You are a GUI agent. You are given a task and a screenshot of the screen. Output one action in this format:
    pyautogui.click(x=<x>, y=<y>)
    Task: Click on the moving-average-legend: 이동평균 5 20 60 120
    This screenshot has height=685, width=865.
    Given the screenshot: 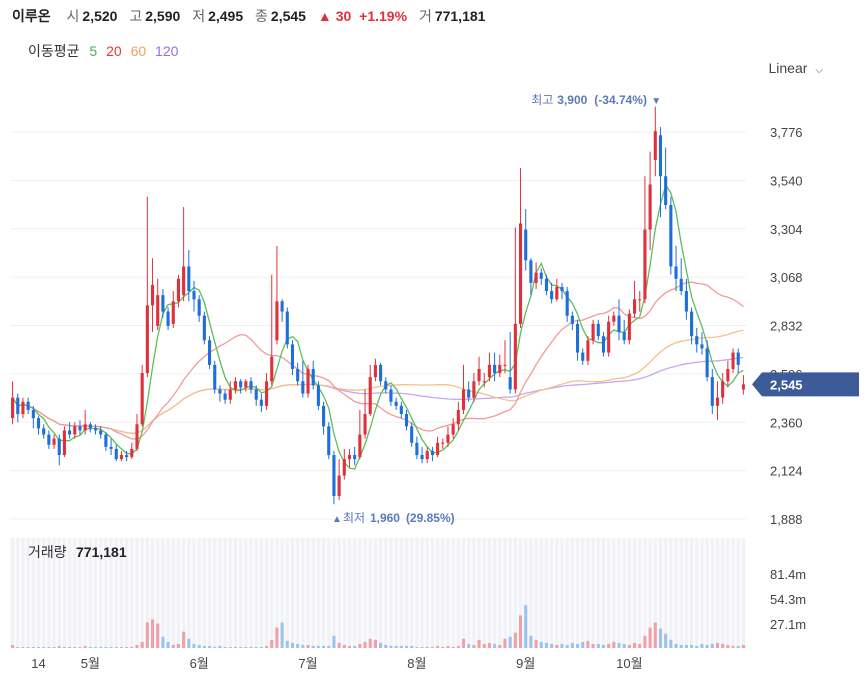 What is the action you would take?
    pyautogui.click(x=105, y=51)
    